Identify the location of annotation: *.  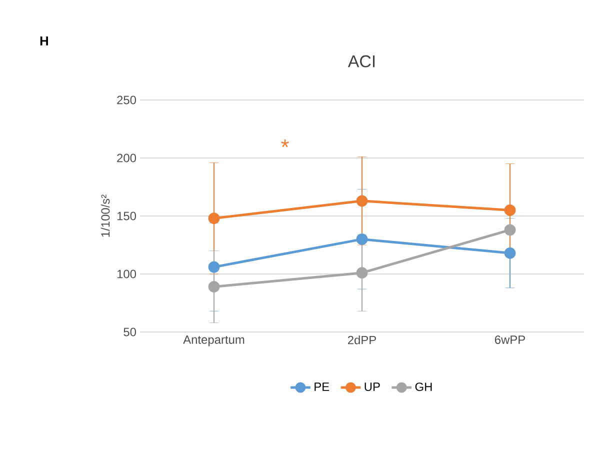
(285, 143).